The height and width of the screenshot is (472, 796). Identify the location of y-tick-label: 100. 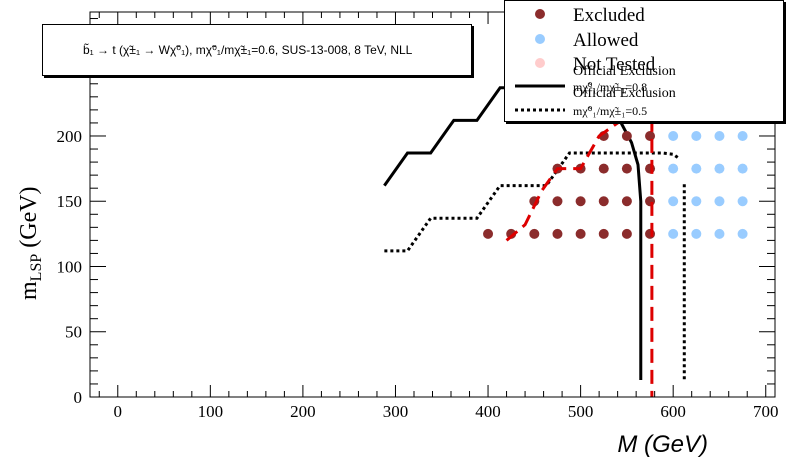
(70, 266).